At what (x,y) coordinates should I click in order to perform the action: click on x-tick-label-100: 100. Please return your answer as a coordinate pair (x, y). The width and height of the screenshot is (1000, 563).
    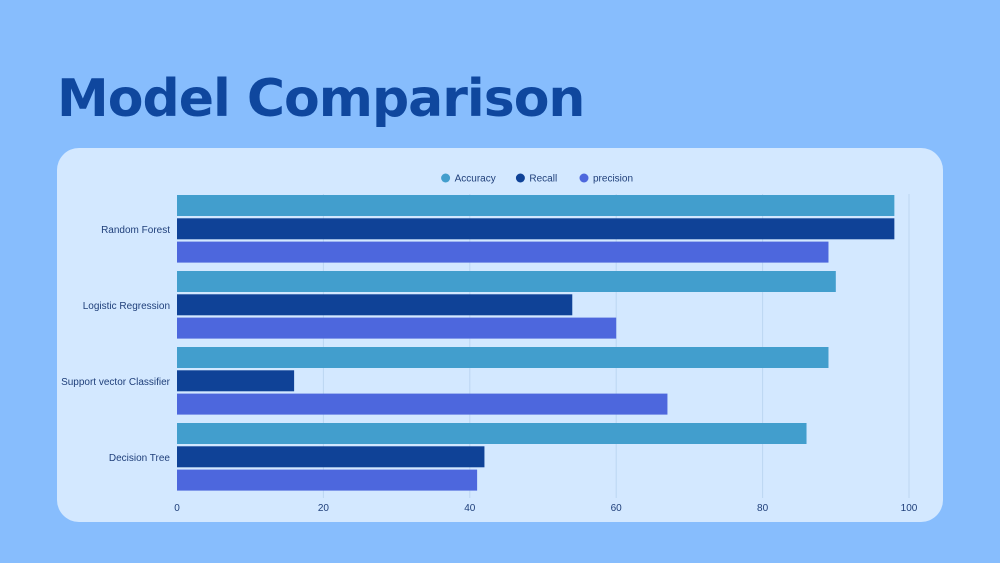
    Looking at the image, I should click on (909, 508).